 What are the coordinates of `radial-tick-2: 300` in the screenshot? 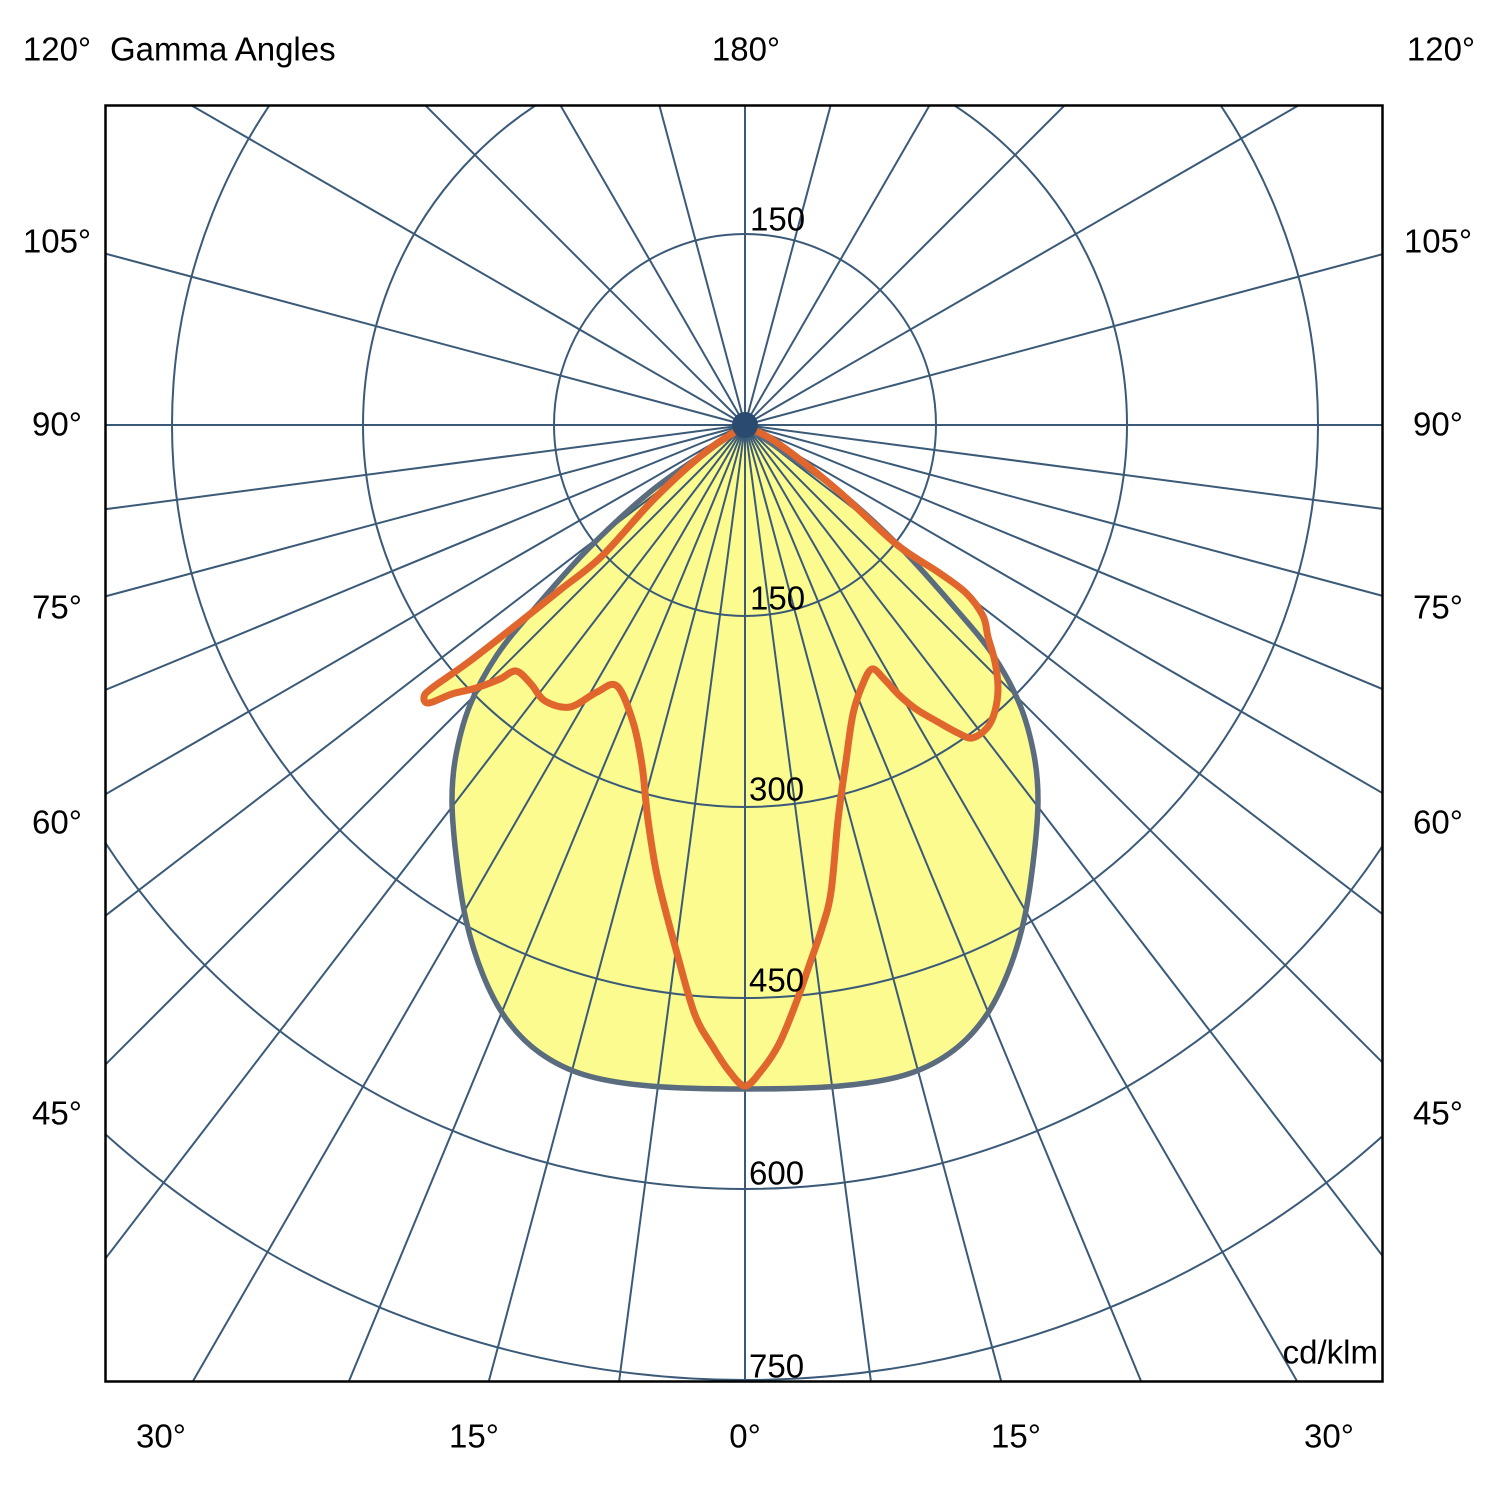 It's located at (777, 789).